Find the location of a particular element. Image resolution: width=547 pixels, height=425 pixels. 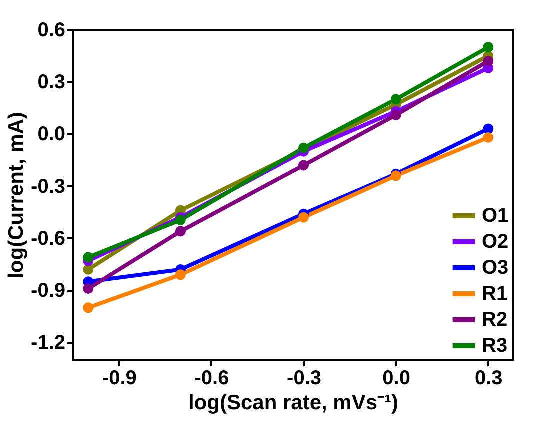

x-tick-label: -0.3 is located at coordinates (304, 379).